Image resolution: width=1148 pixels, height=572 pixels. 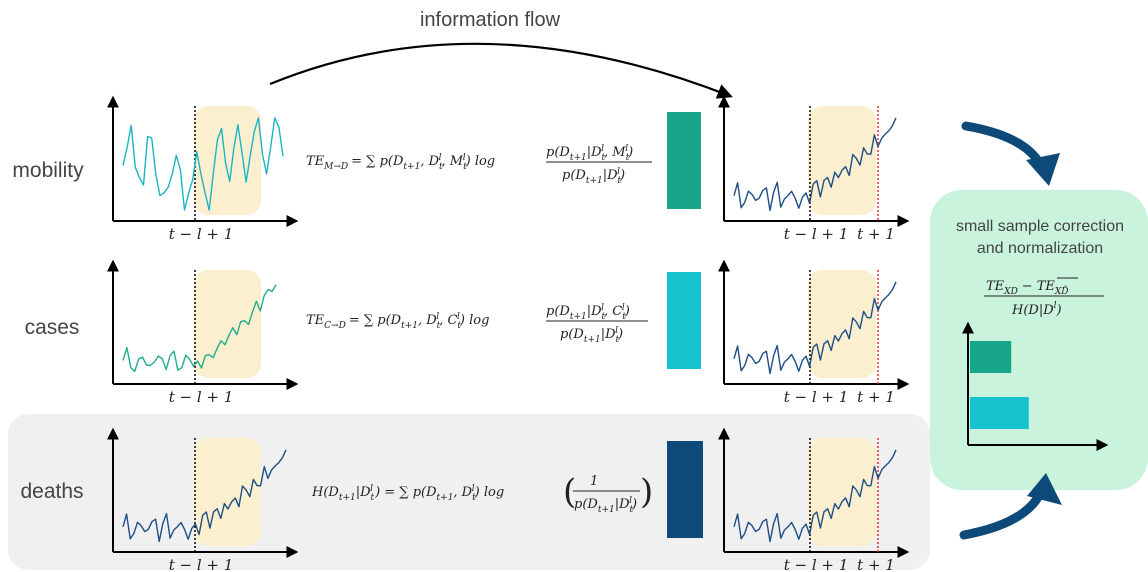 What do you see at coordinates (1027, 288) in the screenshot?
I see `svg-text:TEXD−TEXD̂: TEXD − TEXD̂` at bounding box center [1027, 288].